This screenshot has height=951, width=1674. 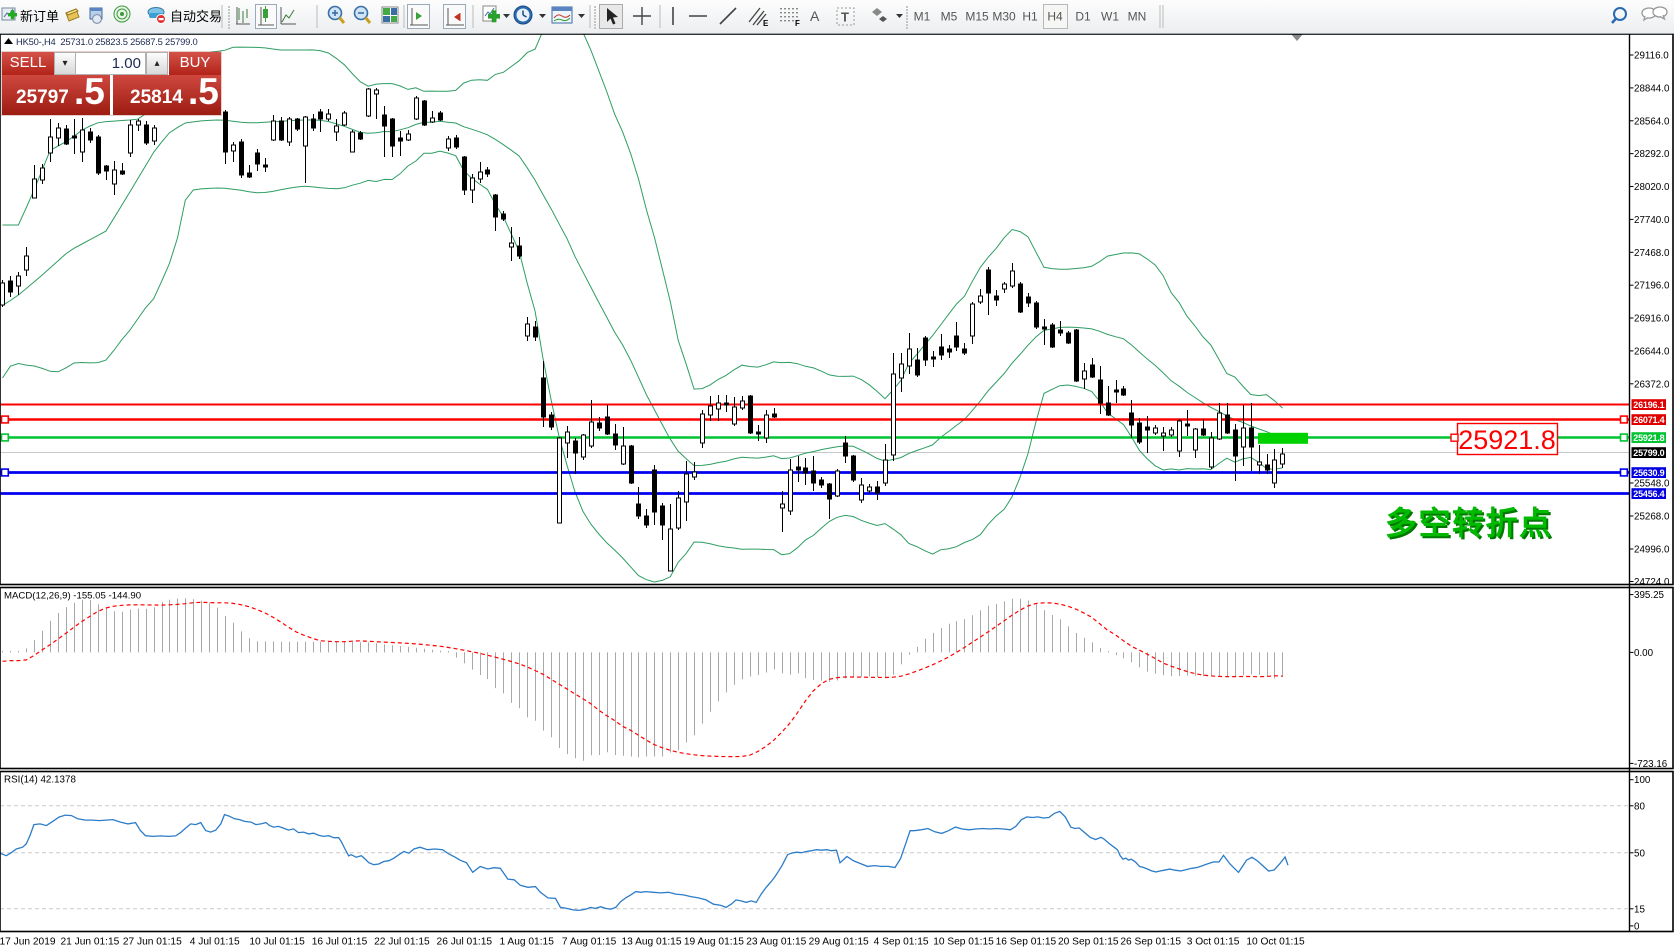 What do you see at coordinates (1137, 17) in the screenshot?
I see `svg-text: MN` at bounding box center [1137, 17].